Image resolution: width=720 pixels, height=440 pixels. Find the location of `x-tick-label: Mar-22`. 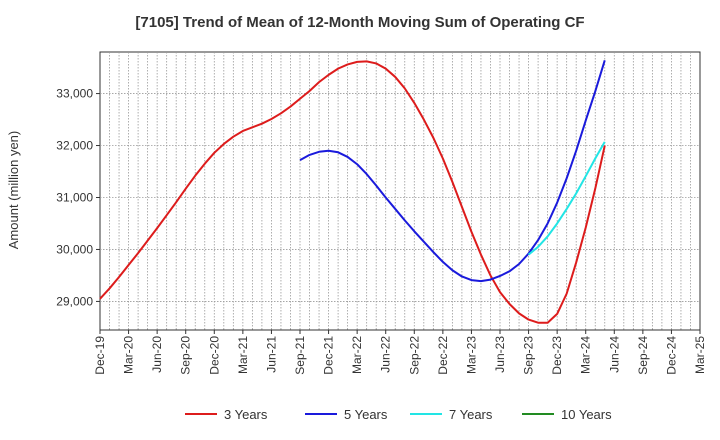

x-tick-label: Mar-22 is located at coordinates (357, 355).